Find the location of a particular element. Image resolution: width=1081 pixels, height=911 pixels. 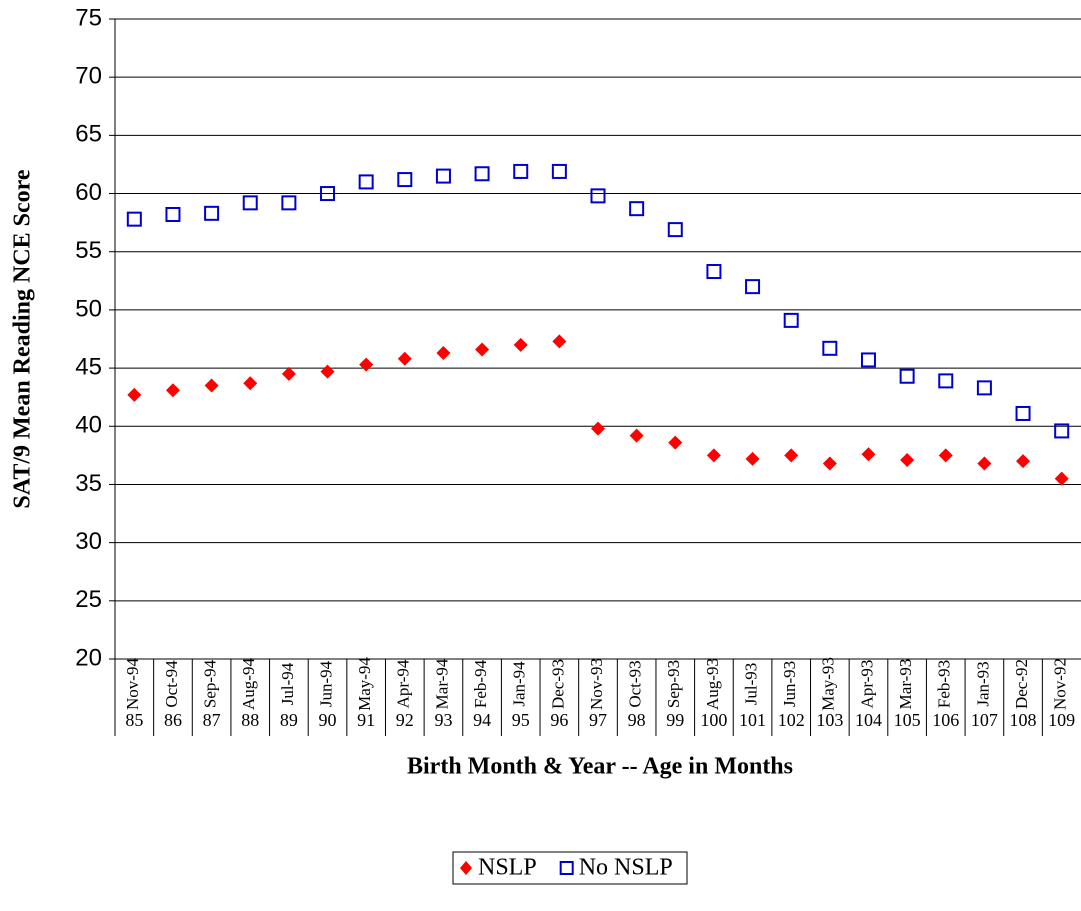

age-label: 92 is located at coordinates (405, 720).